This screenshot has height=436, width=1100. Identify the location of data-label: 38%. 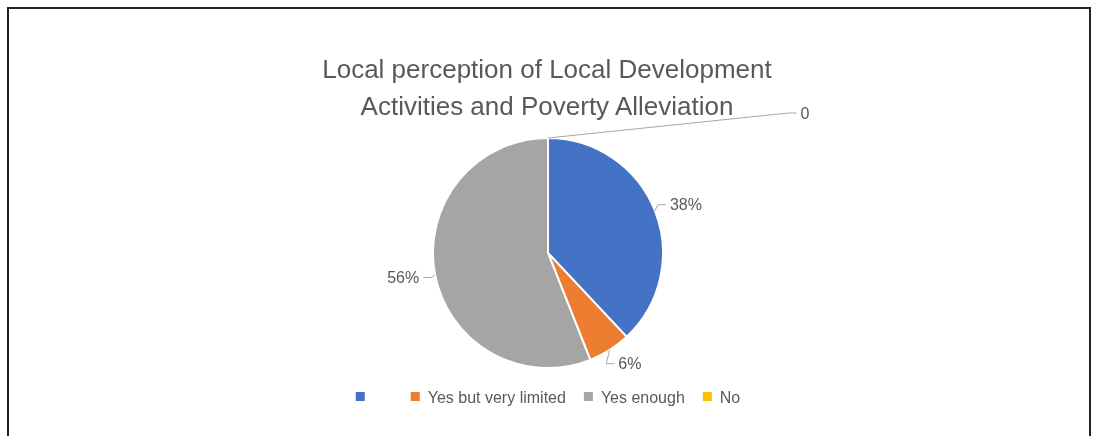
(685, 205).